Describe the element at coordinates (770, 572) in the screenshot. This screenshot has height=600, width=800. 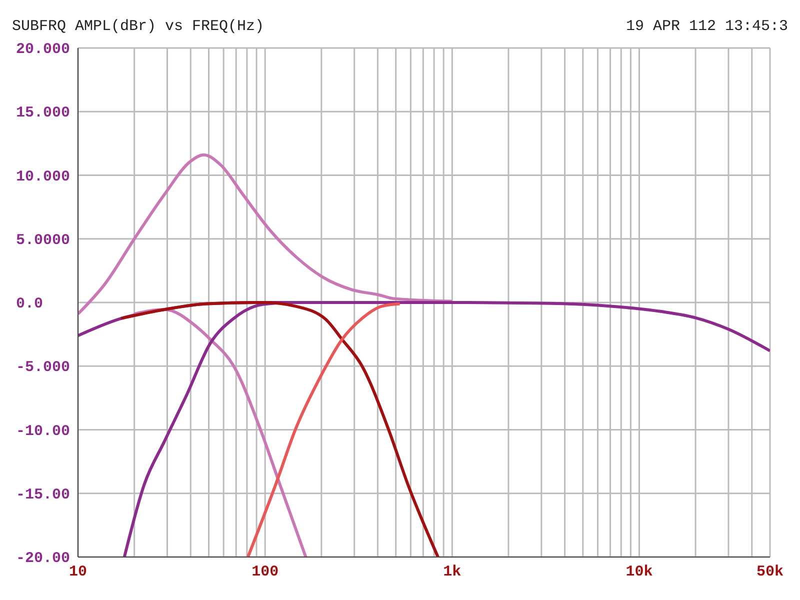
I see `x-tick-label: 50k` at that location.